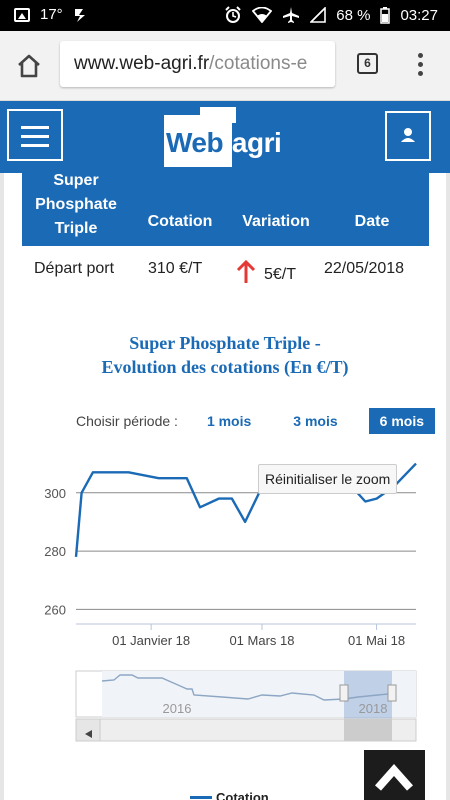 This screenshot has height=800, width=450. I want to click on navigator-label-2018: 2018, so click(373, 708).